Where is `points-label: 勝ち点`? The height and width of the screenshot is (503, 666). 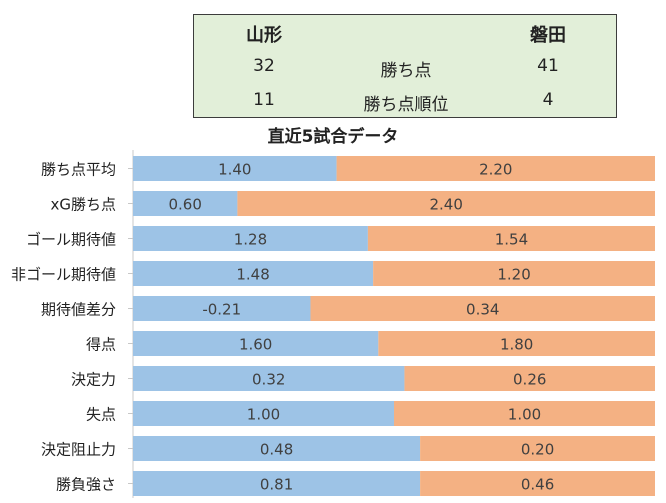
points-label: 勝ち点 is located at coordinates (406, 71).